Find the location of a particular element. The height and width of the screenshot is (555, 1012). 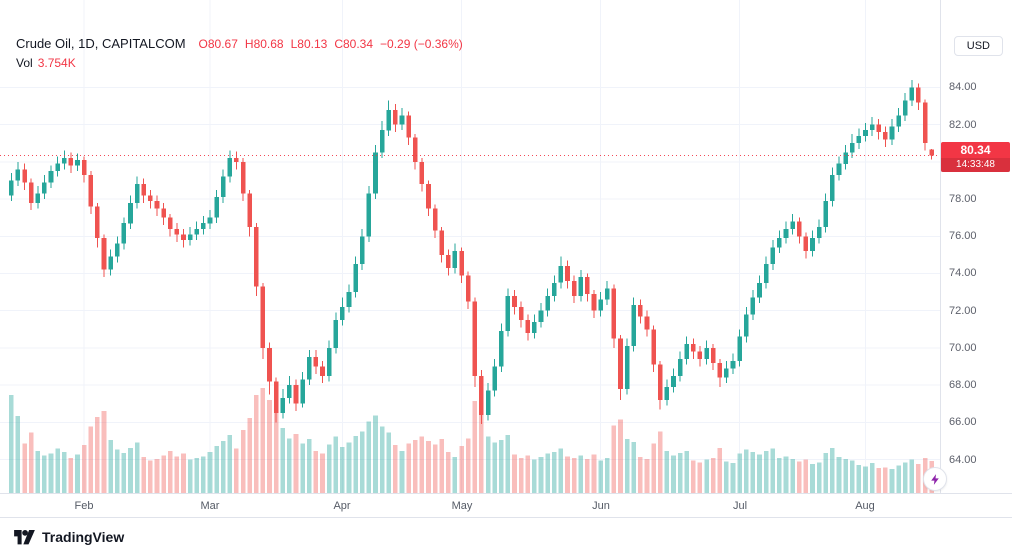

time-axis-label: Jun is located at coordinates (601, 506).